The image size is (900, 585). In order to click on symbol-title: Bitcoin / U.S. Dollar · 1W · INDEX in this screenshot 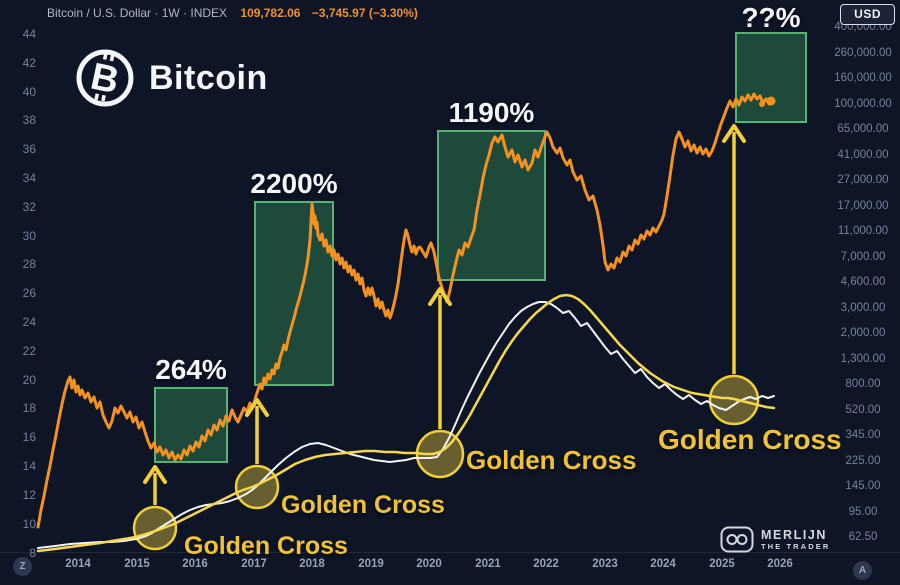, I will do `click(137, 13)`.